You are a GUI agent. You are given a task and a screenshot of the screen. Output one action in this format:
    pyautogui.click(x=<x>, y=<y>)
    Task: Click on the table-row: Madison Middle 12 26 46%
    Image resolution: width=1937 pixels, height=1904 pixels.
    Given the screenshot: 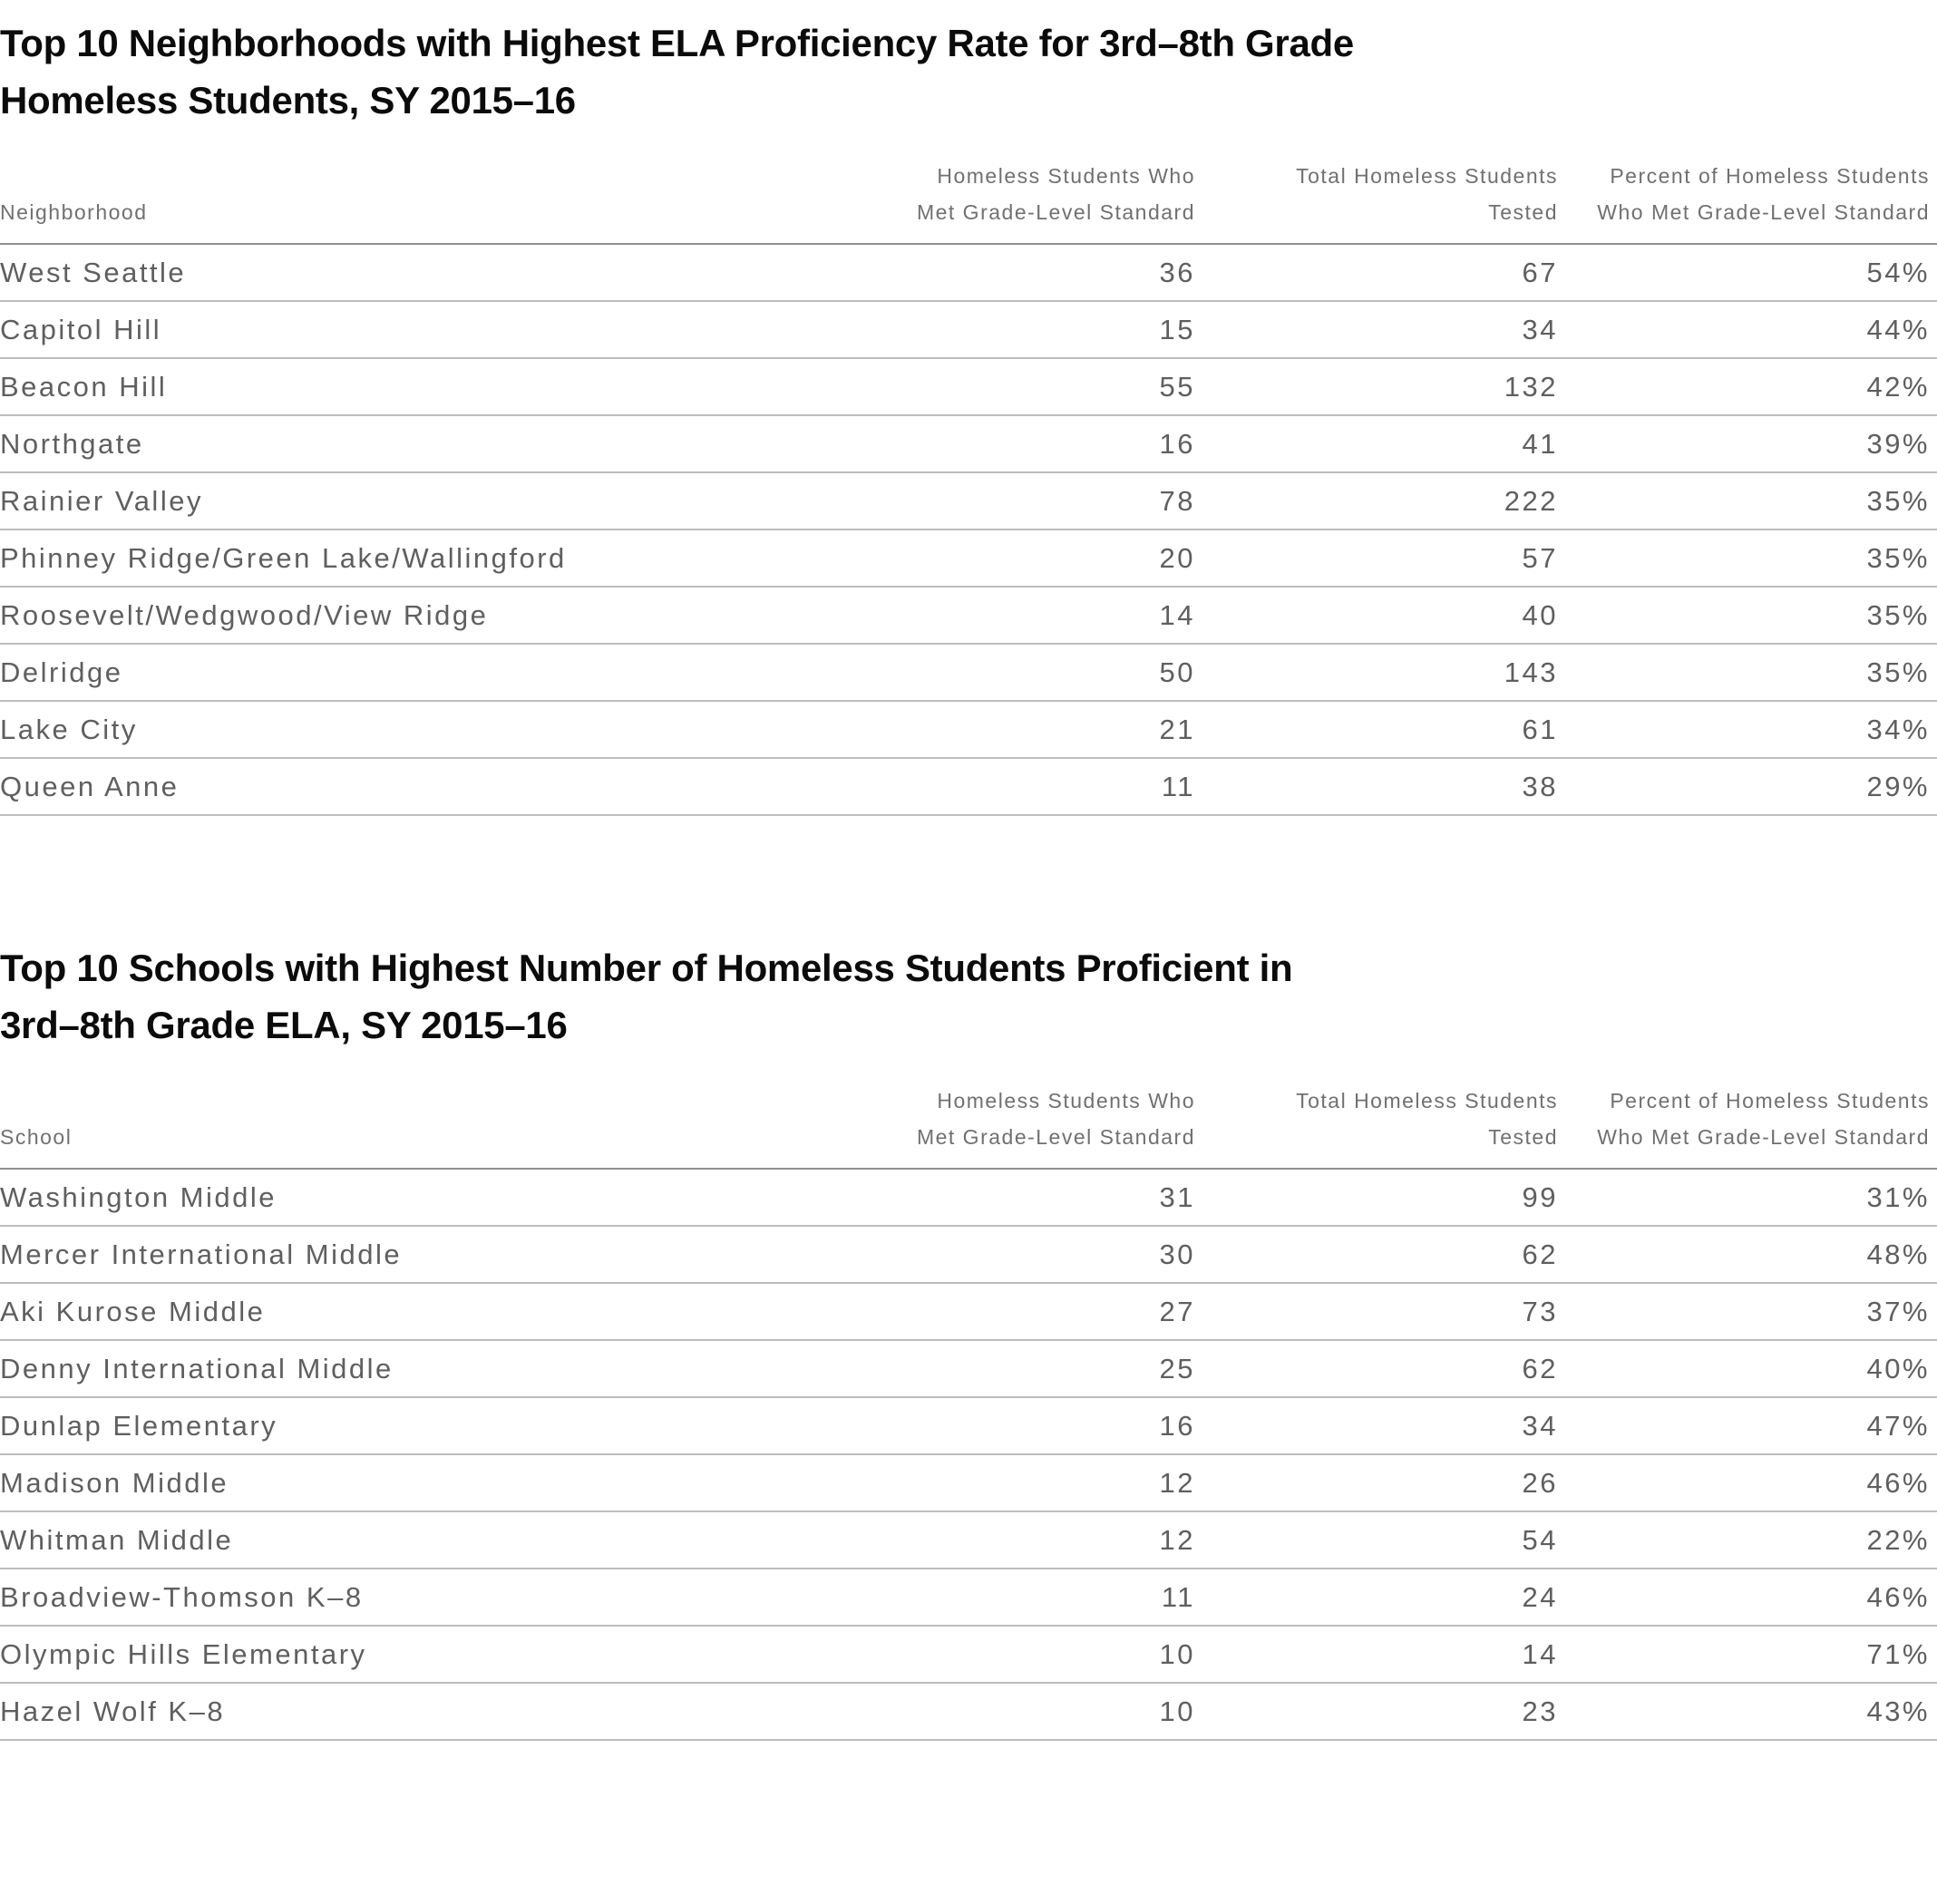 What is the action you would take?
    pyautogui.click(x=968, y=1483)
    